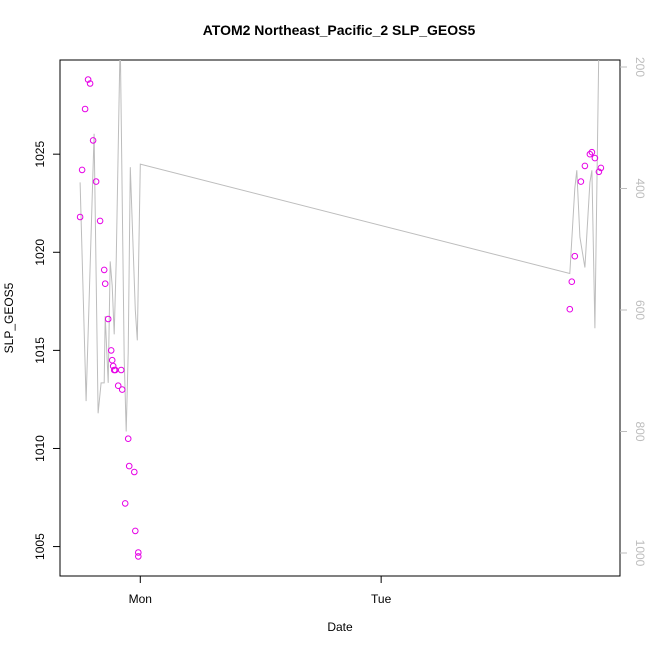  Describe the element at coordinates (40, 154) in the screenshot. I see `y-tick-label: 1025` at that location.